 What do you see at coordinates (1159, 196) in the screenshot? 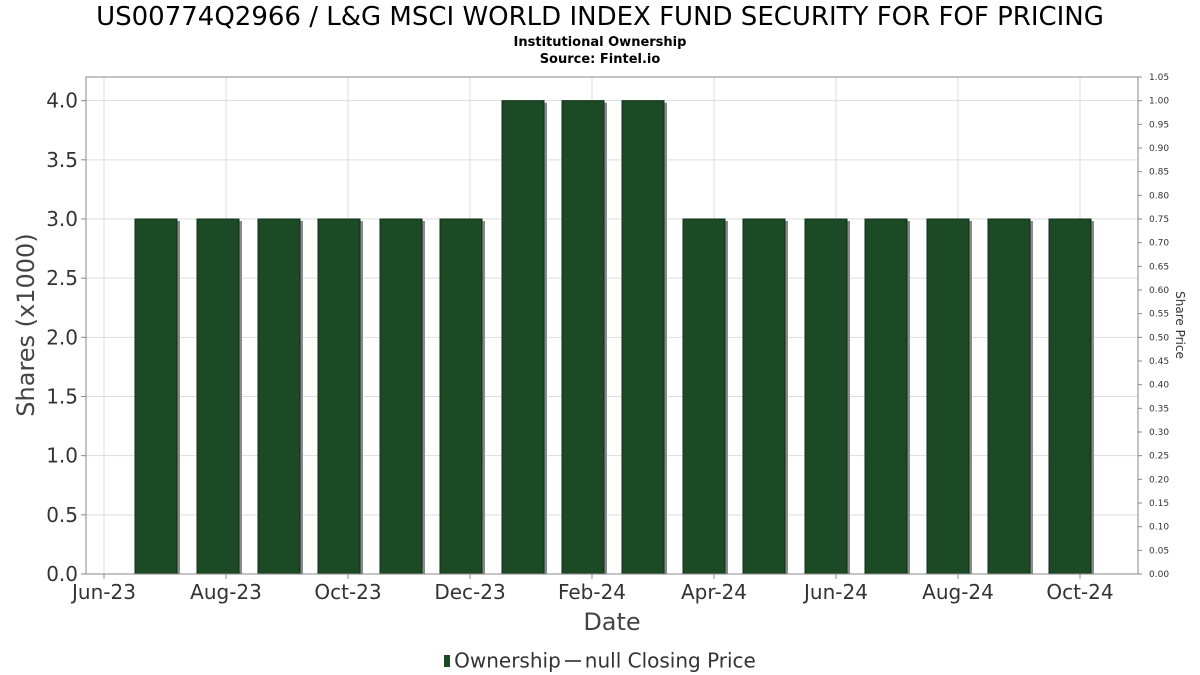
I see `y2-tick-label: 0.80` at bounding box center [1159, 196].